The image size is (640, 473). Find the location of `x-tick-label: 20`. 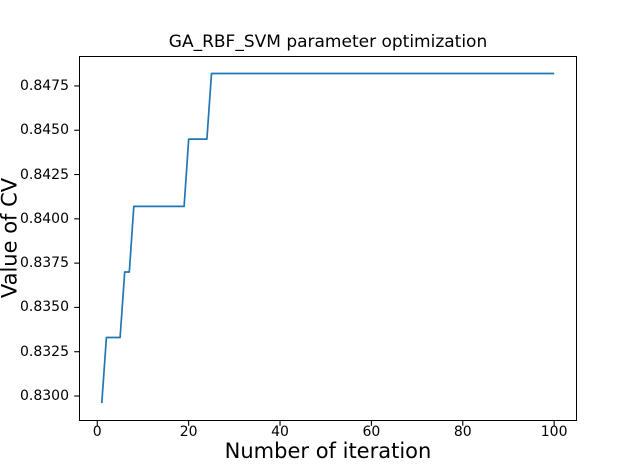

x-tick-label: 20 is located at coordinates (188, 432).